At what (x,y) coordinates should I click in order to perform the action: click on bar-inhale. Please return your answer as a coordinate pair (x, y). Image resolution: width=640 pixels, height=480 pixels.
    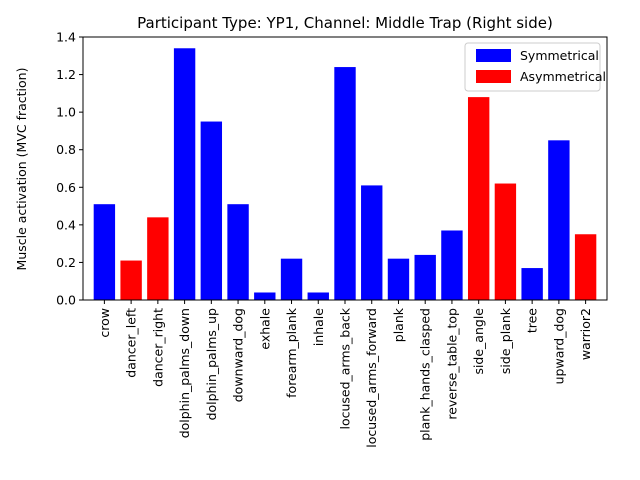
    Looking at the image, I should click on (318, 296).